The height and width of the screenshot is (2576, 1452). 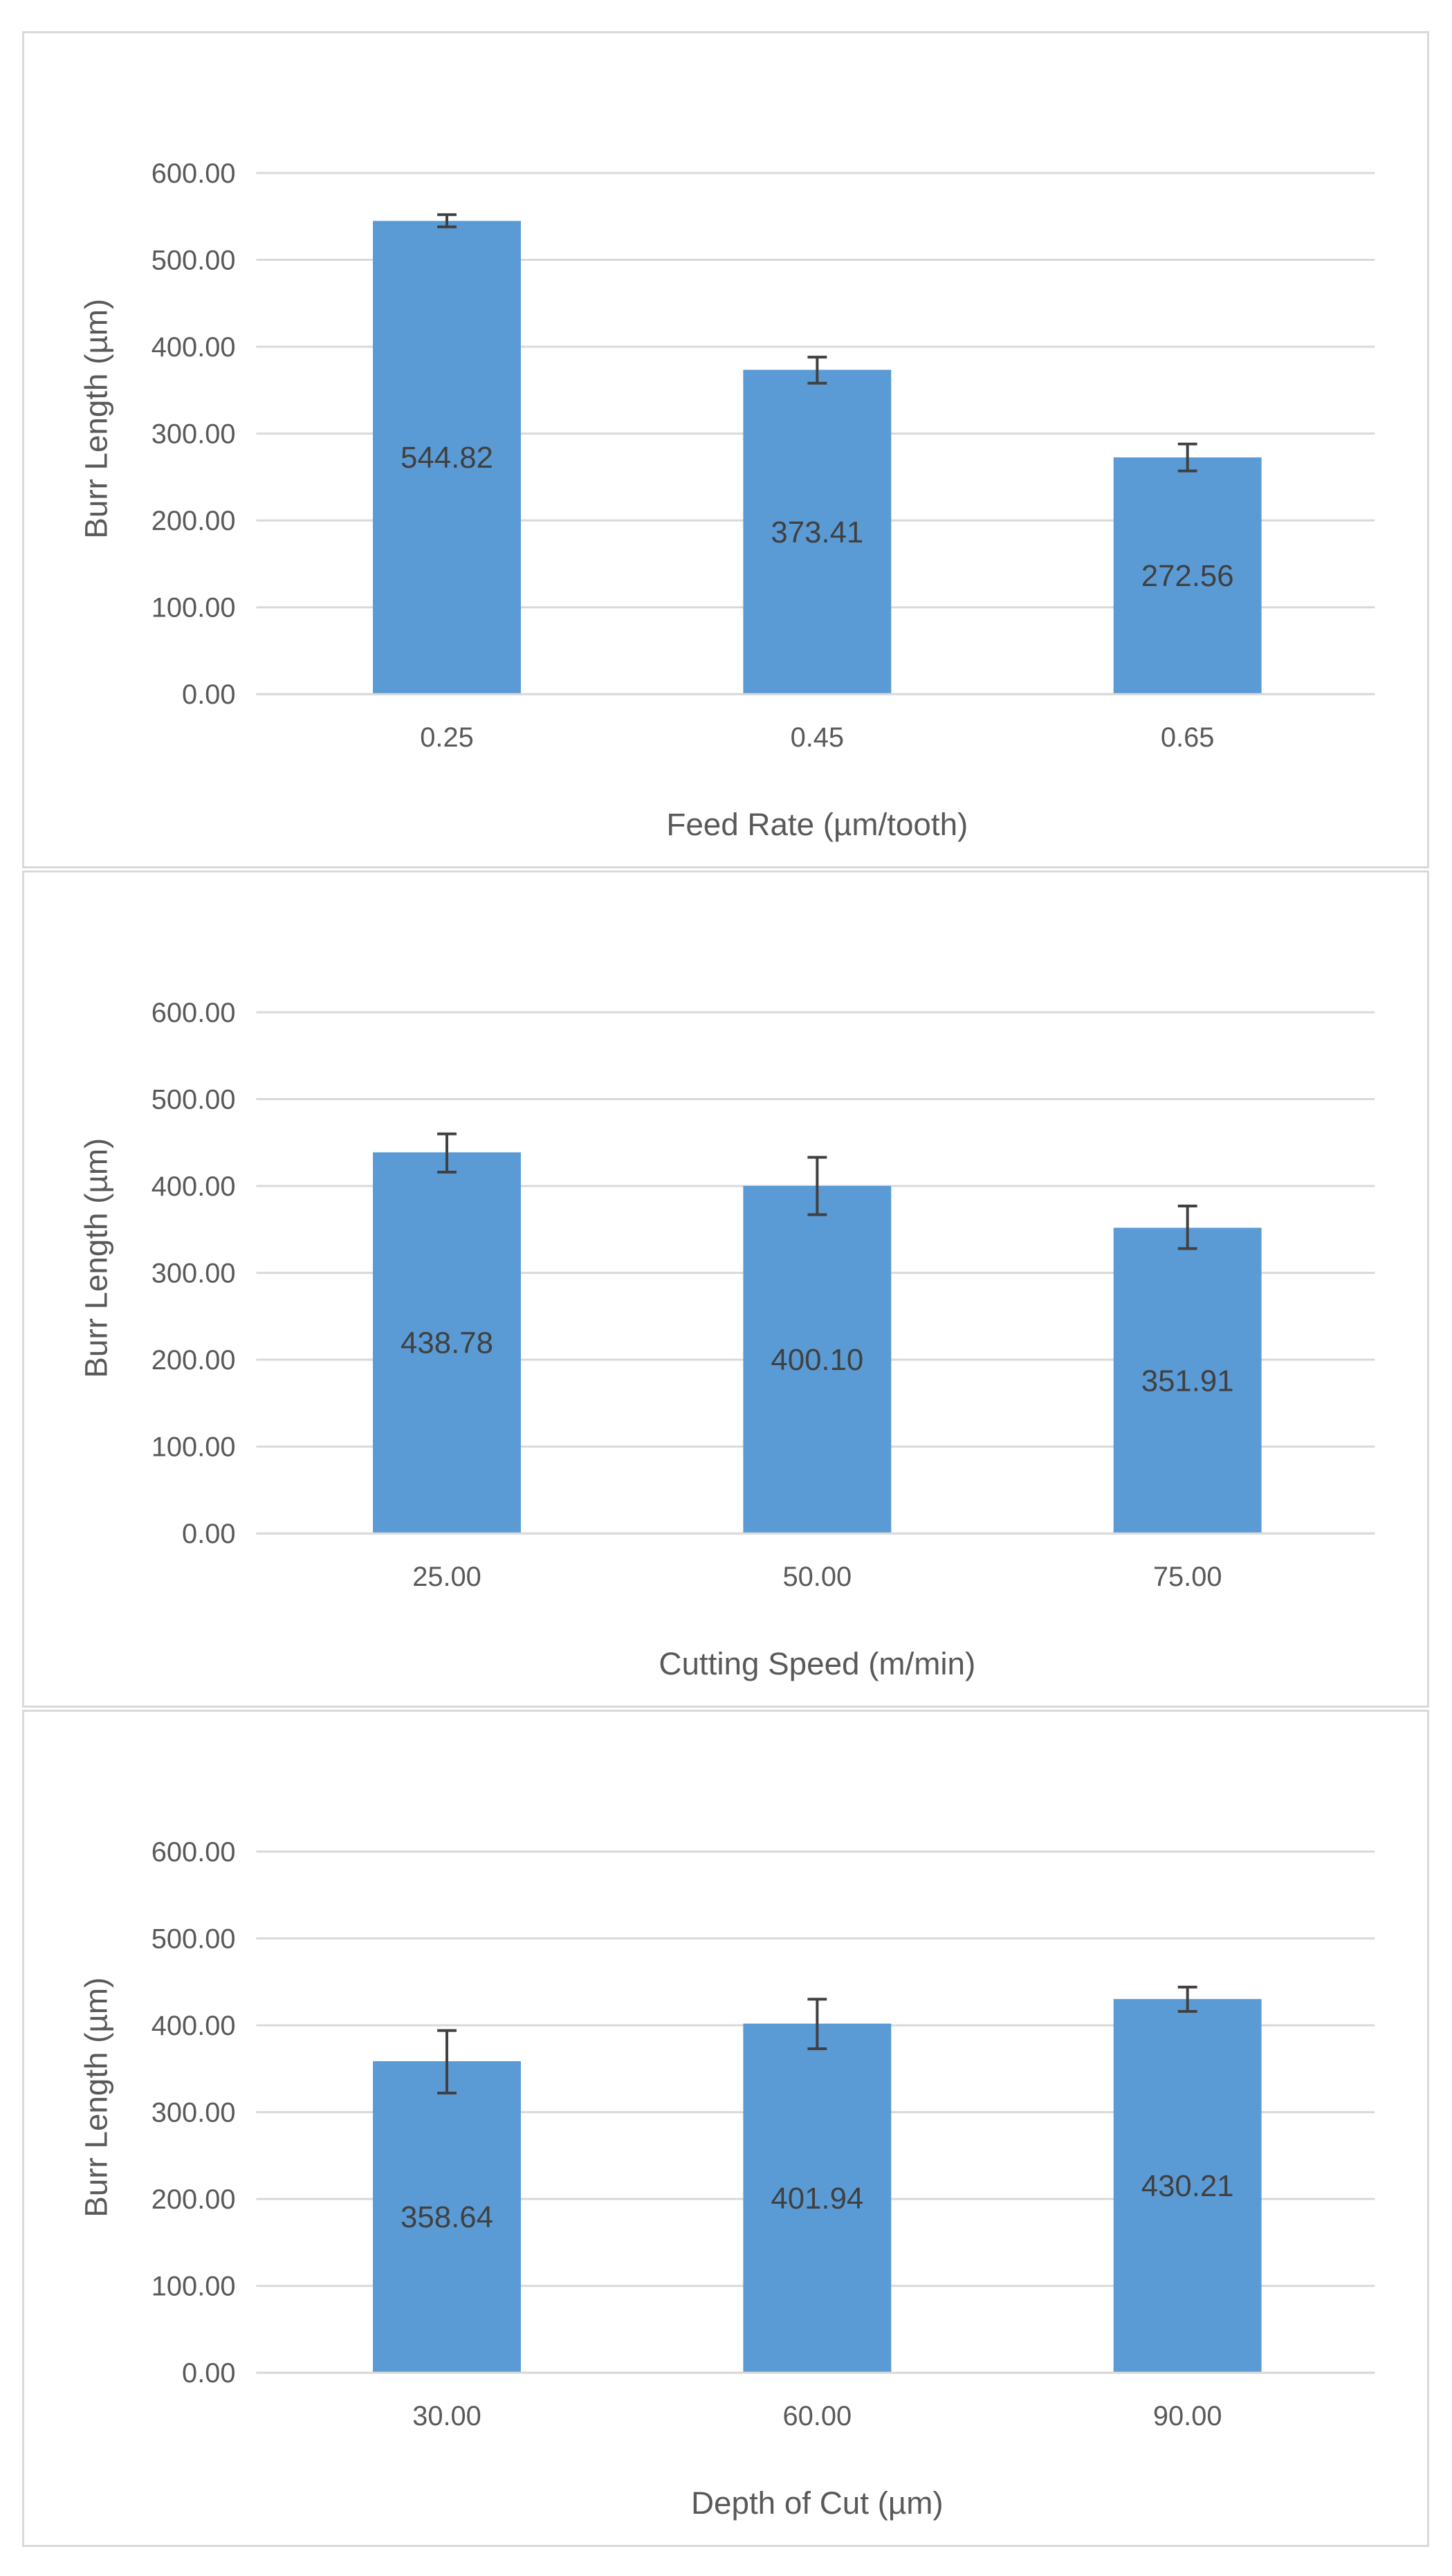 What do you see at coordinates (446, 1577) in the screenshot?
I see `x-tick-label: 25.00` at bounding box center [446, 1577].